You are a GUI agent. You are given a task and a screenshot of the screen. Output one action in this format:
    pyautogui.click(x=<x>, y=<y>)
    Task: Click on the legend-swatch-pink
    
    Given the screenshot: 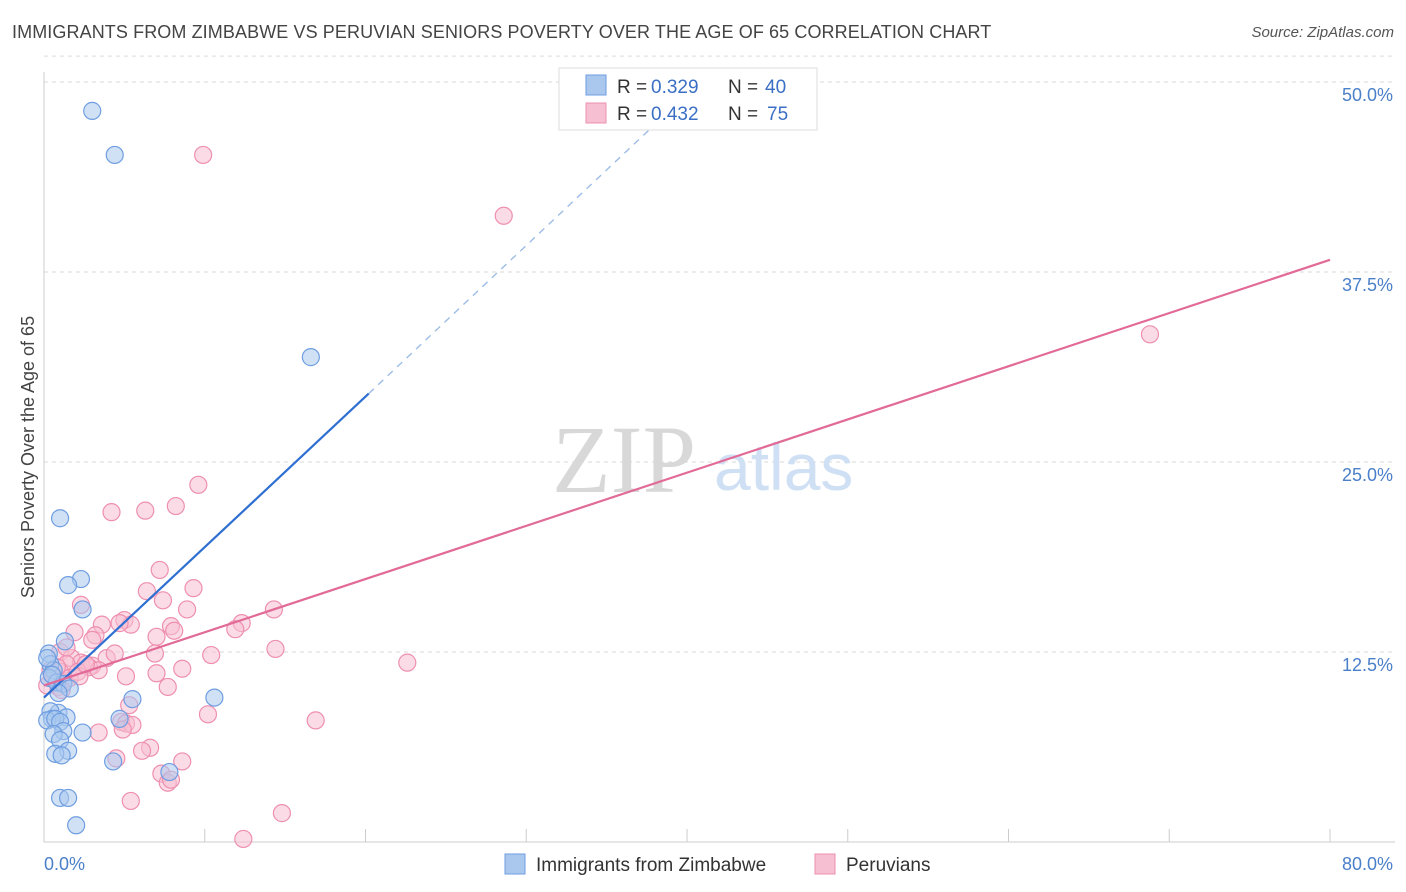 What is the action you would take?
    pyautogui.click(x=596, y=113)
    